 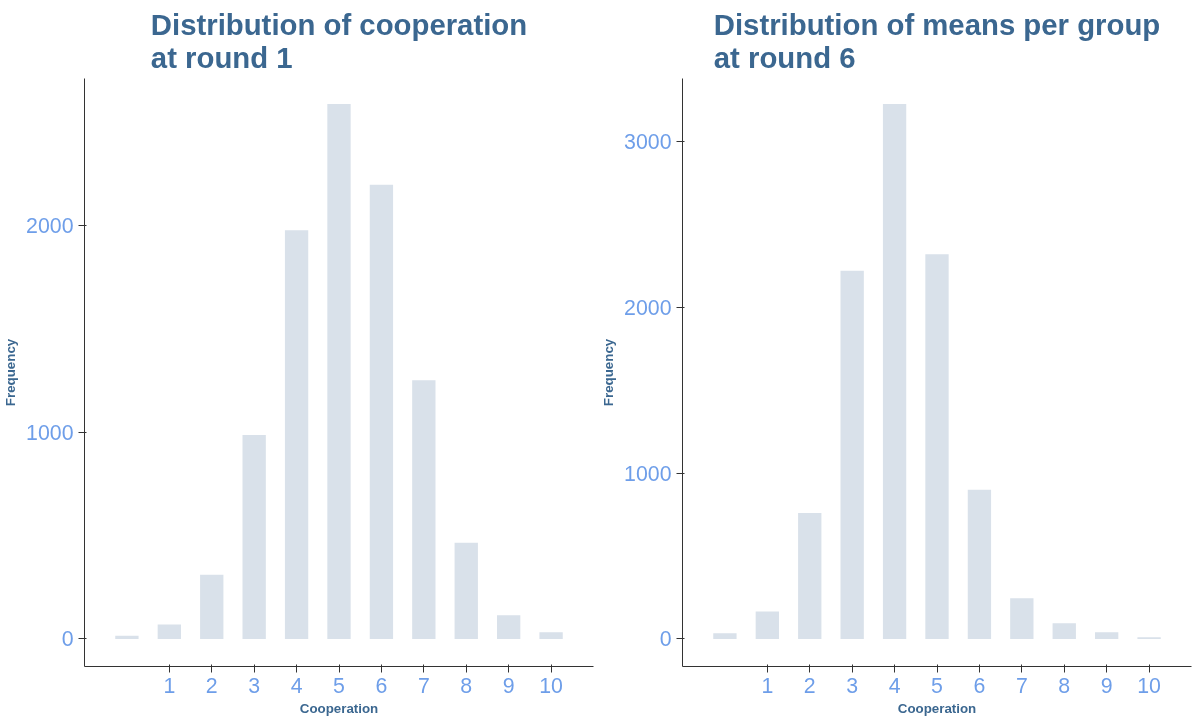 What do you see at coordinates (339, 40) in the screenshot?
I see `chart-title: Distribution of cooperation at round 1` at bounding box center [339, 40].